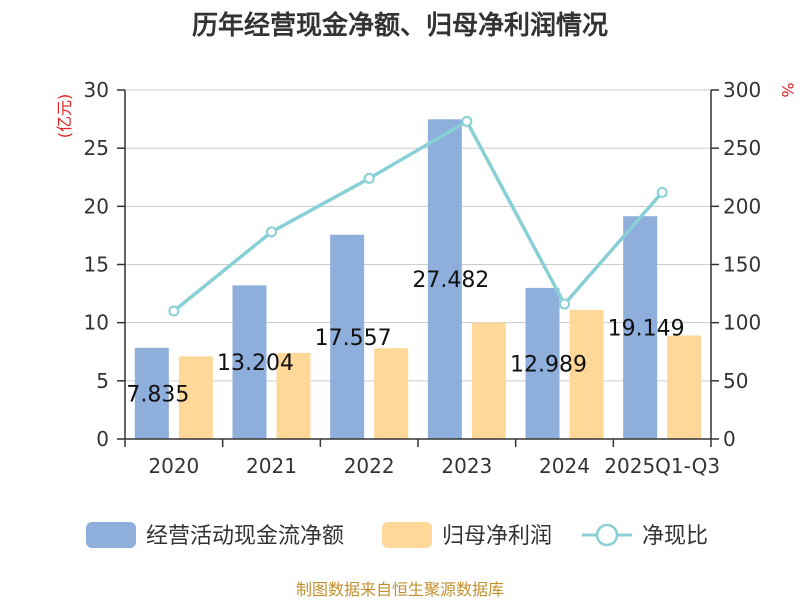 Image resolution: width=800 pixels, height=600 pixels. What do you see at coordinates (111, 535) in the screenshot?
I see `legend-swatch-cash-flow` at bounding box center [111, 535].